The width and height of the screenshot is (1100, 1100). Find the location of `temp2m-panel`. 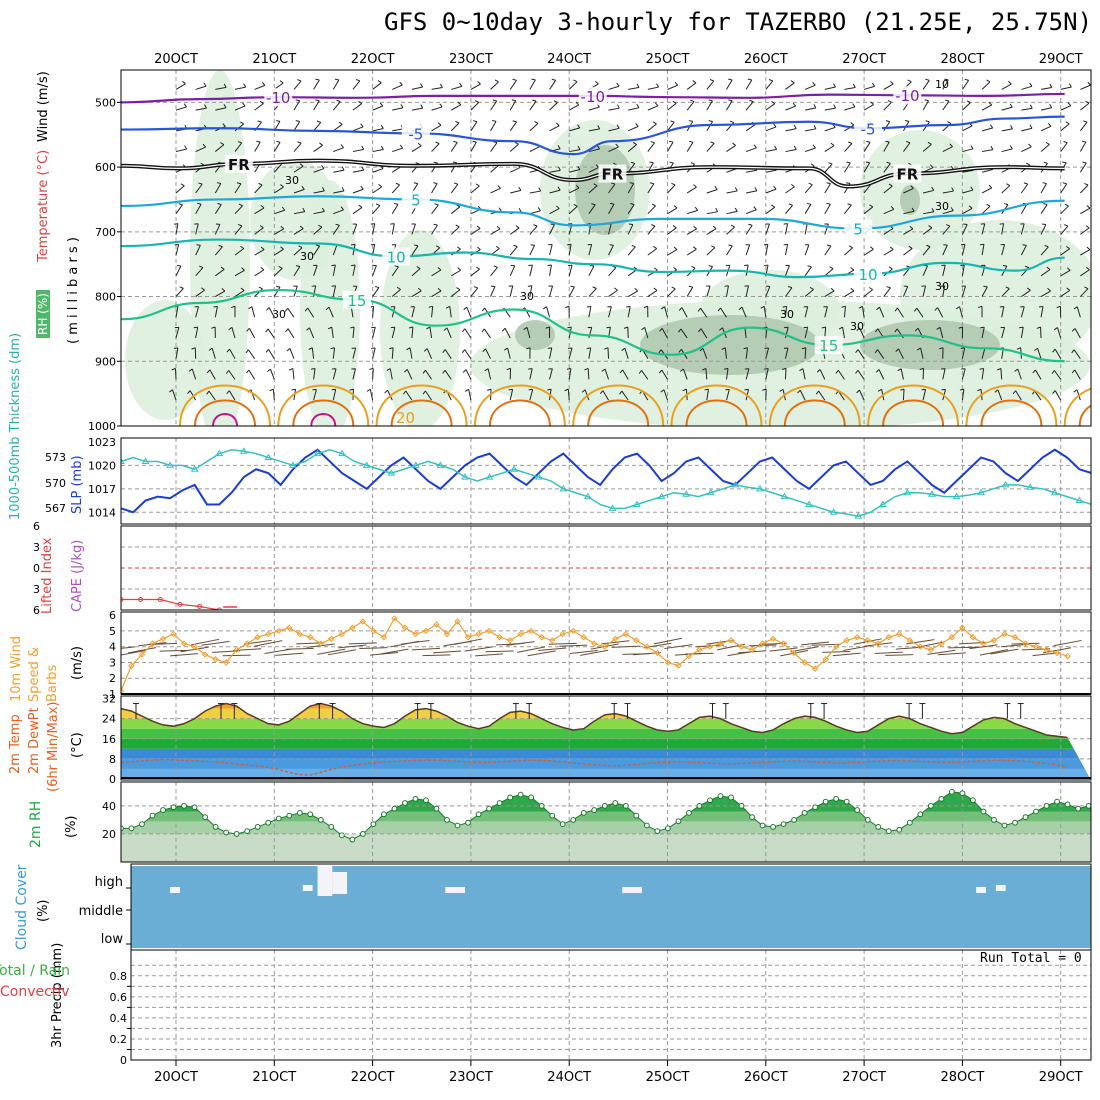

temp2m-panel is located at coordinates (606, 738).